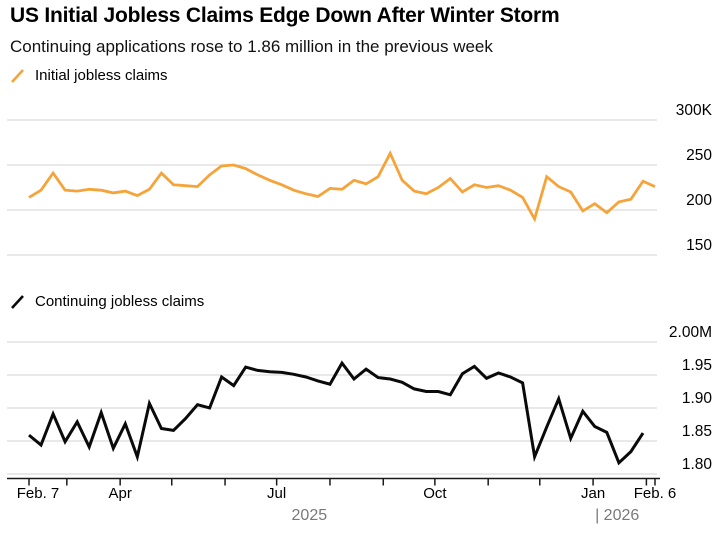 The width and height of the screenshot is (719, 540). Describe the element at coordinates (17, 301) in the screenshot. I see `continuing-claims-slash-icon` at that location.